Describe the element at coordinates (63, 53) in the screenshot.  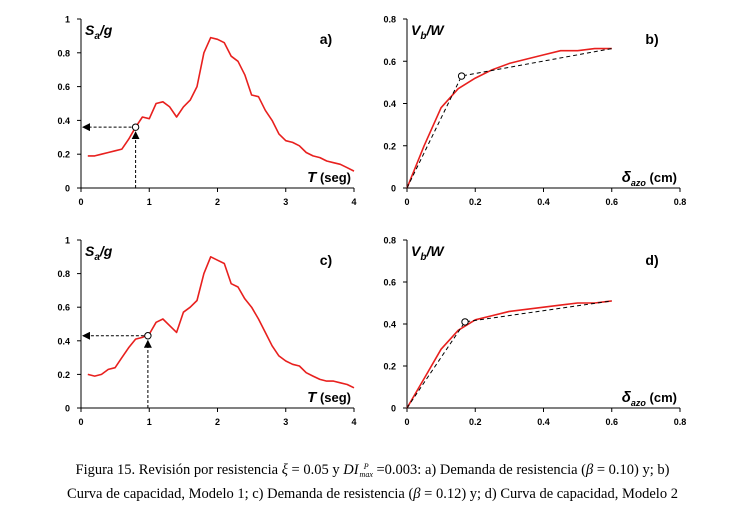
I see `y-tick-label-a: 0.8` at that location.